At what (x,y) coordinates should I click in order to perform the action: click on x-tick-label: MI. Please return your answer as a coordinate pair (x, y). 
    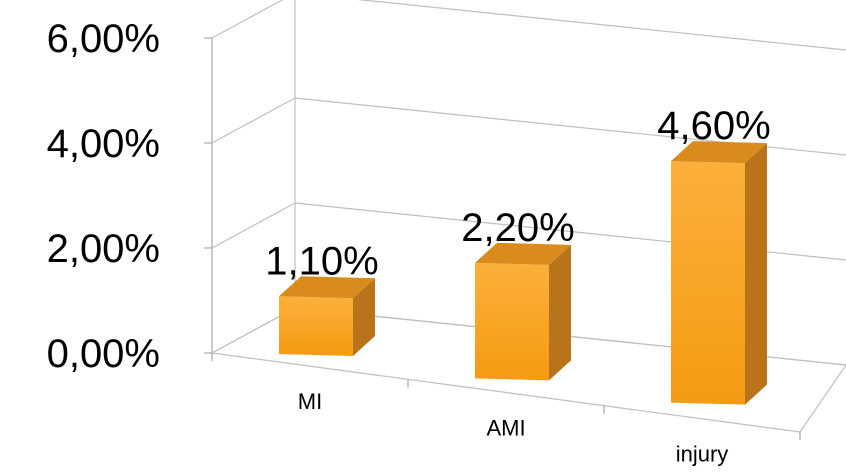
    Looking at the image, I should click on (310, 401).